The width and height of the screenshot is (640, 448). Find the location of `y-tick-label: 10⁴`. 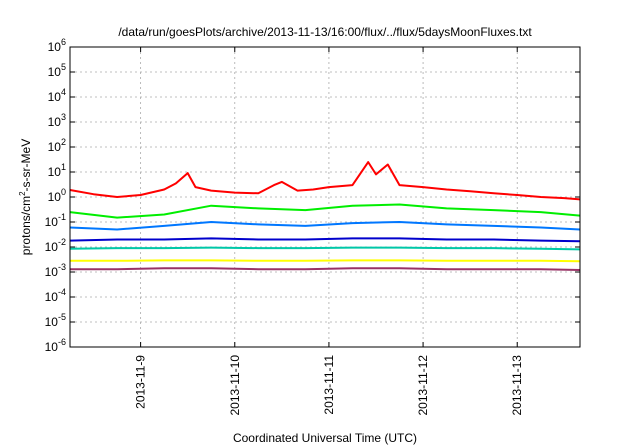

y-tick-label: 10⁴ is located at coordinates (57, 95).